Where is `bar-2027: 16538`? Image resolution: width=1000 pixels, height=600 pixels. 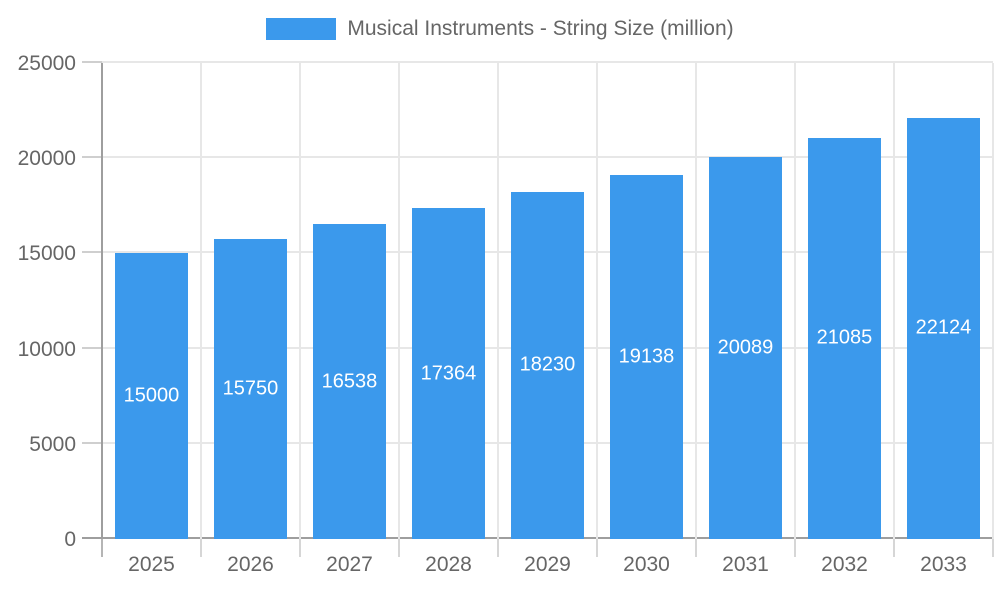
bar-2027: 16538 is located at coordinates (349, 381).